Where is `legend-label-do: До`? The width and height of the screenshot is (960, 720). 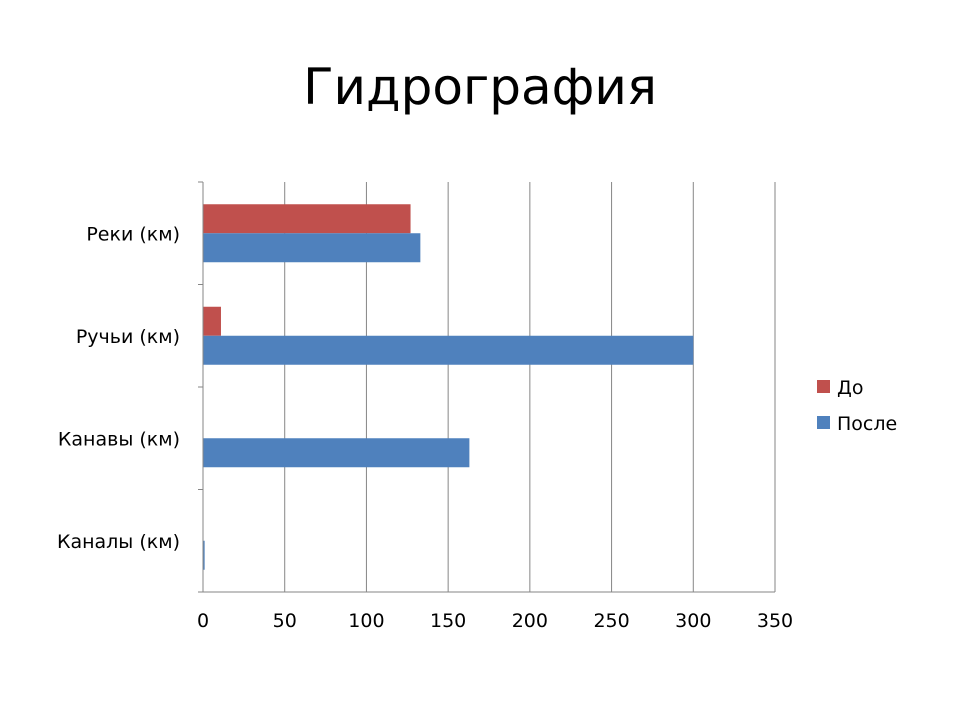
legend-label-do: До is located at coordinates (850, 388).